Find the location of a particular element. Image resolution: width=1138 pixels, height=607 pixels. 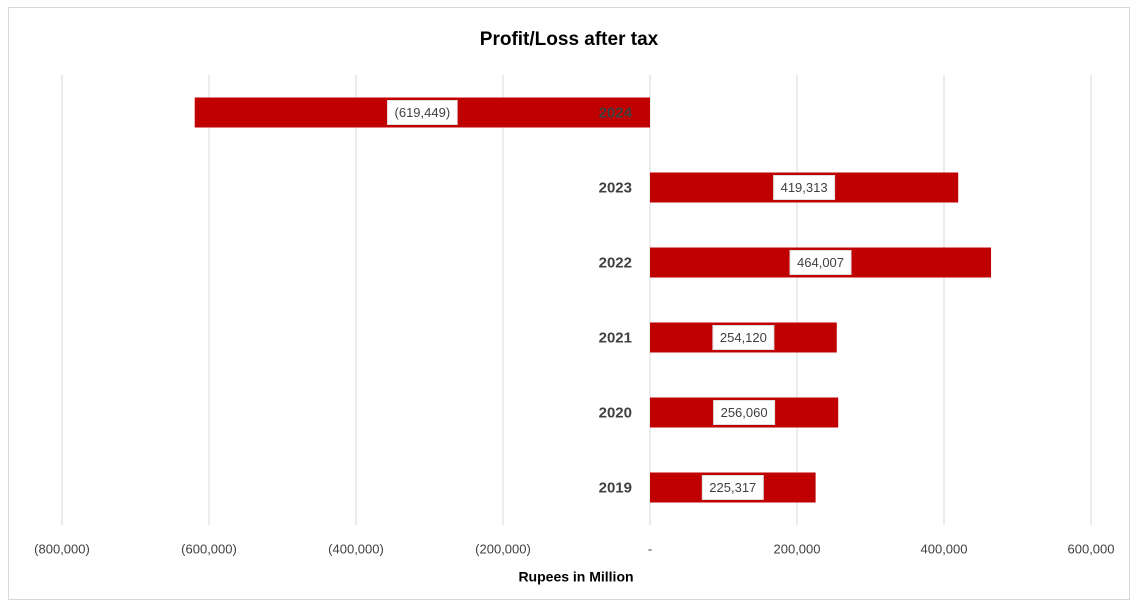

y-tick-label: 2020 is located at coordinates (615, 412).